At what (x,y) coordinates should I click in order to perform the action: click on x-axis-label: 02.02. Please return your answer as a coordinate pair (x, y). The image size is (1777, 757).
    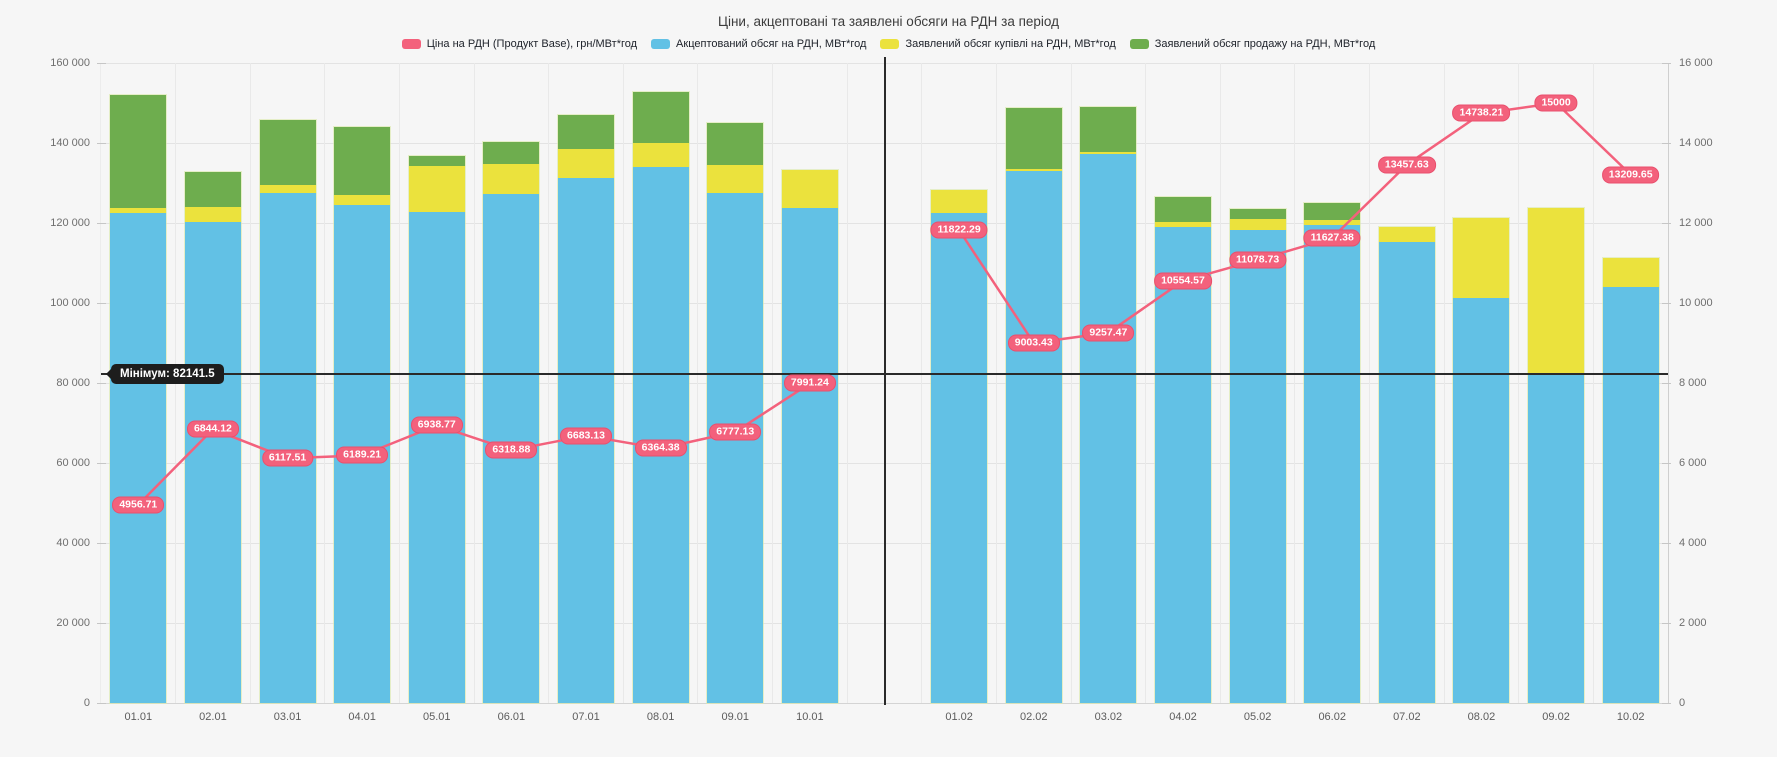
    Looking at the image, I should click on (1033, 717).